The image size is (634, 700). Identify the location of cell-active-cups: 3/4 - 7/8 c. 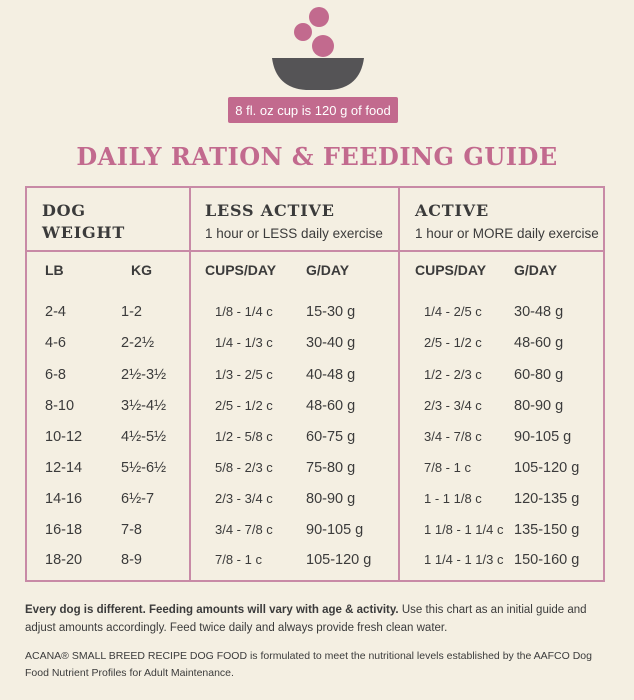
(453, 436).